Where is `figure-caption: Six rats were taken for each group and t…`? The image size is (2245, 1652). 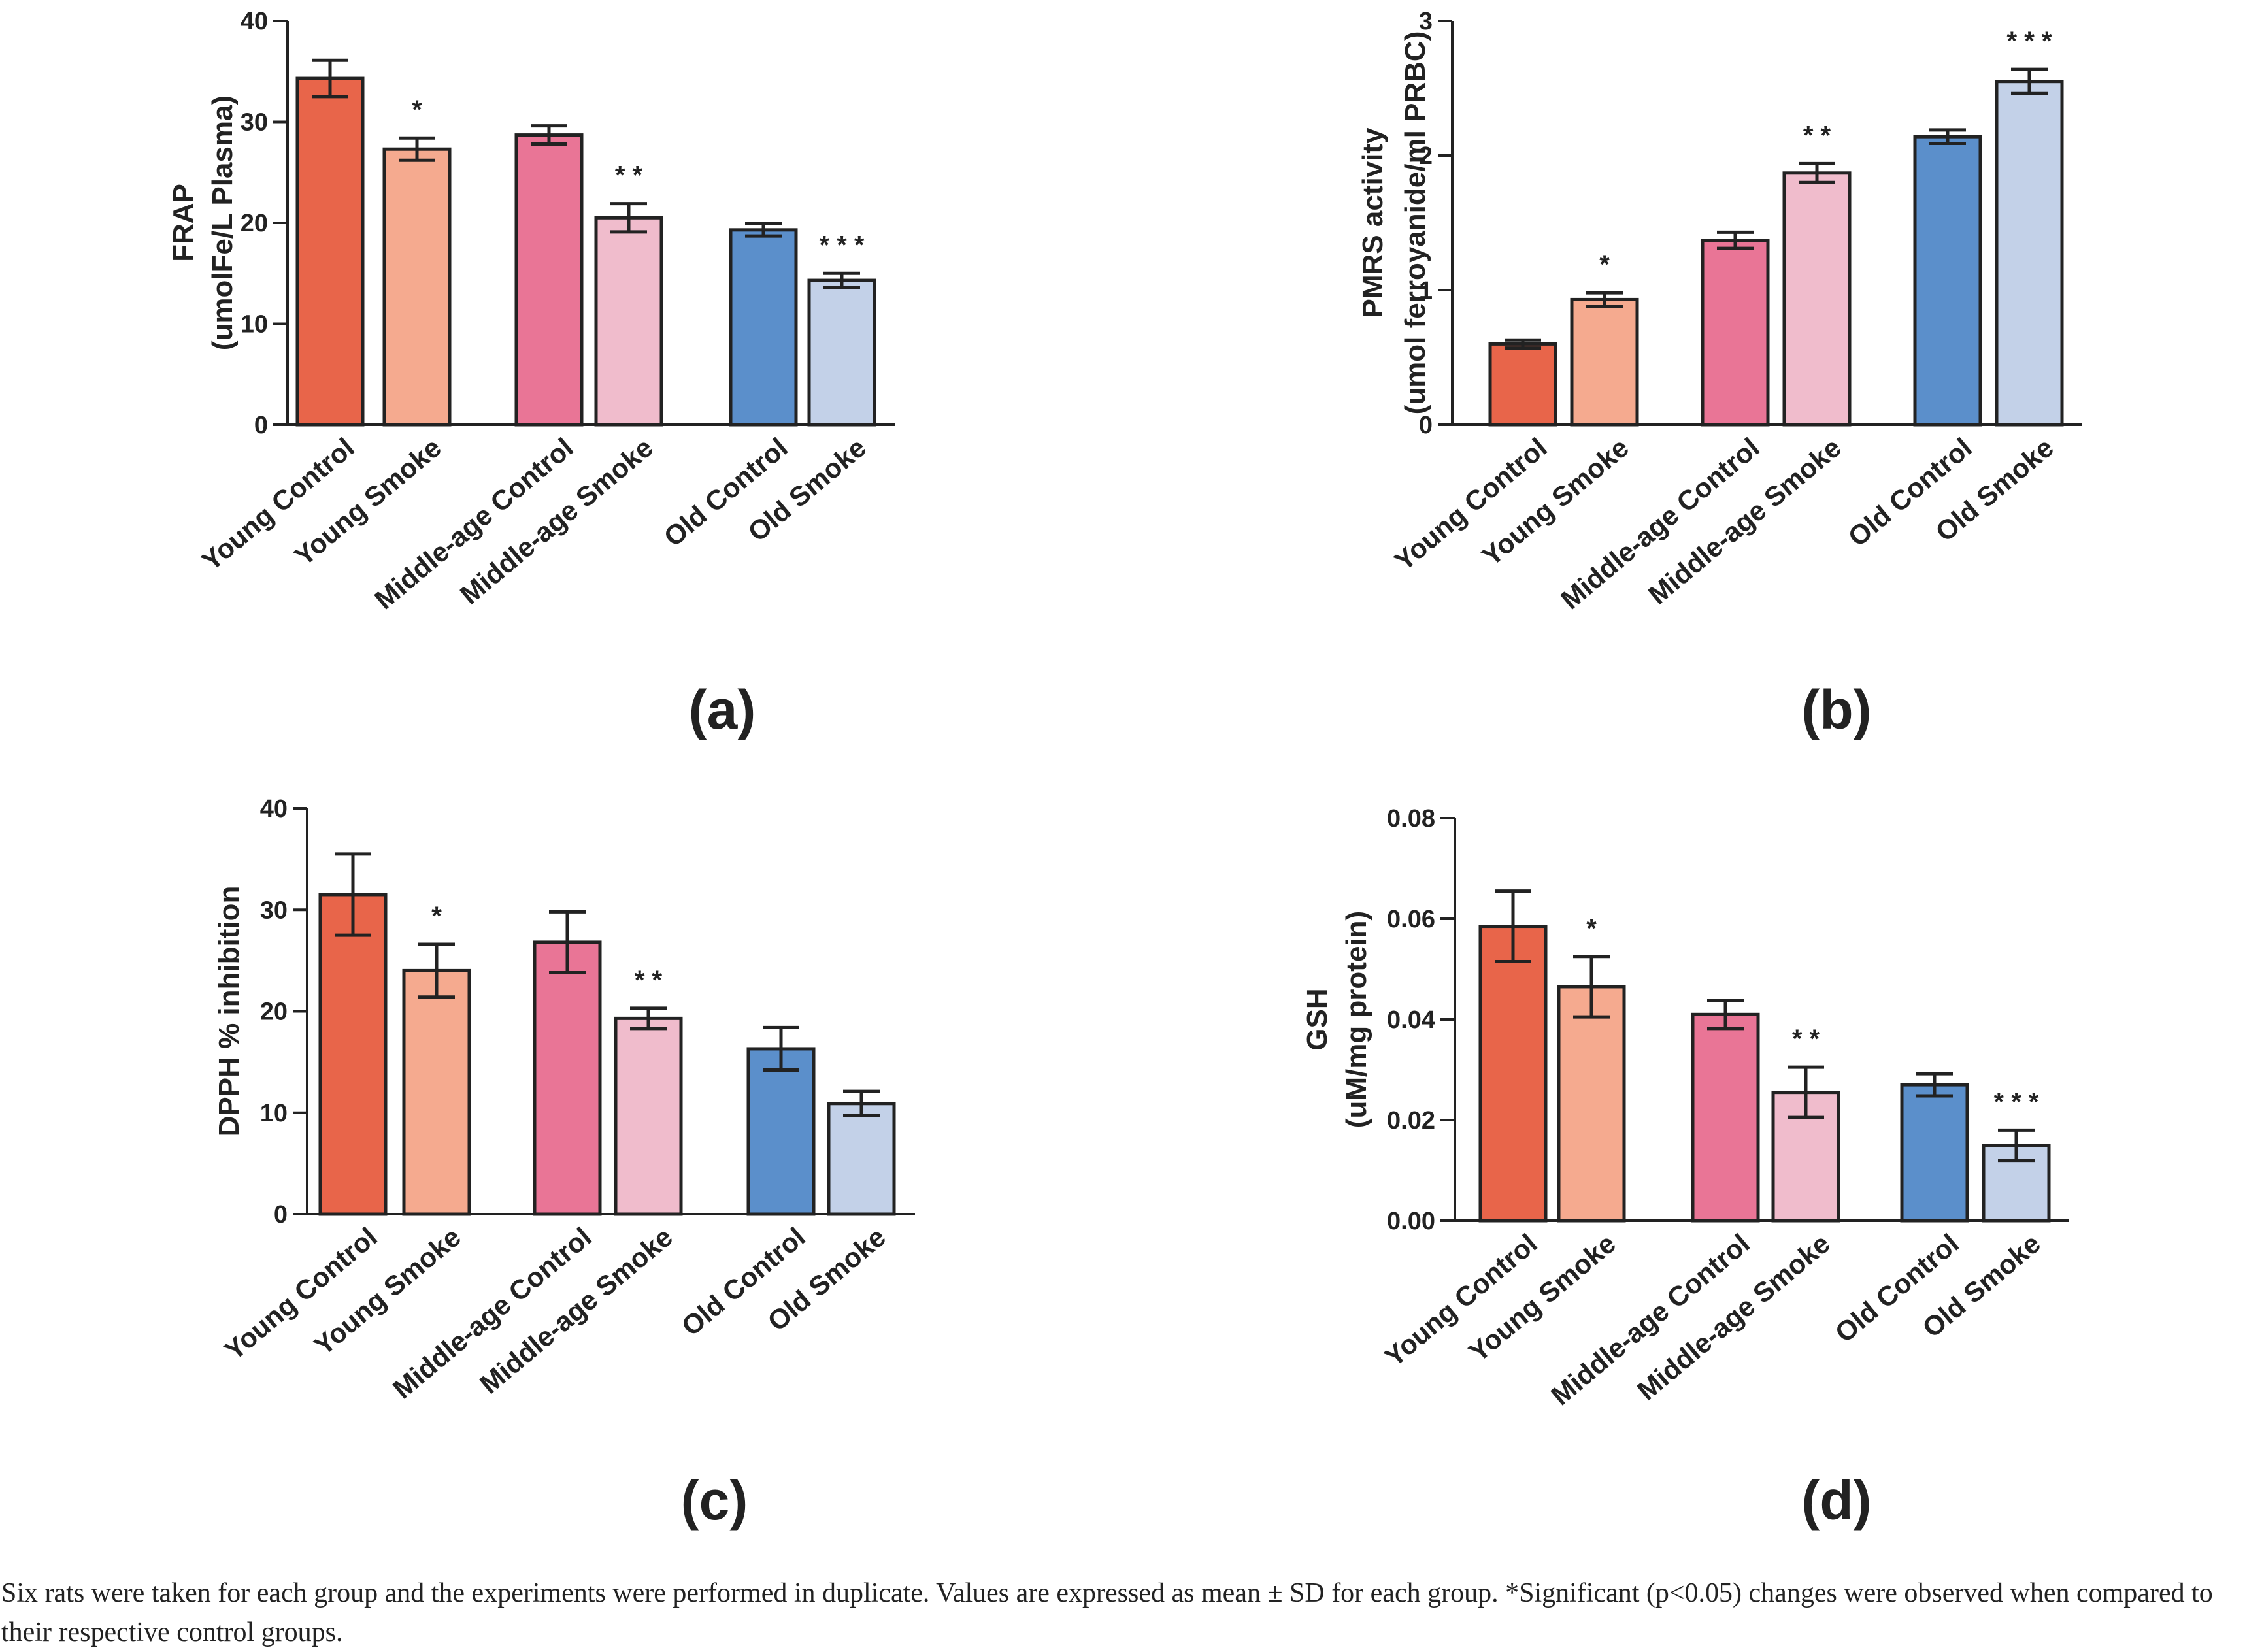 figure-caption: Six rats were taken for each group and t… is located at coordinates (1107, 1613).